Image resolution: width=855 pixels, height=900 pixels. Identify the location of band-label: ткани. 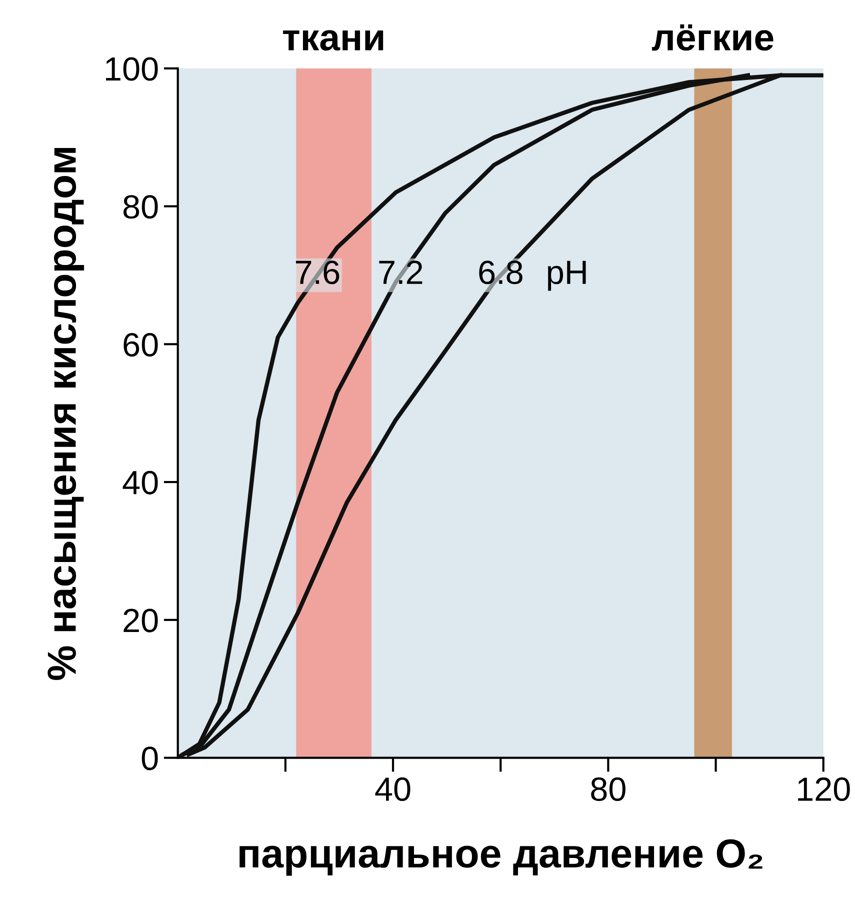
(333, 40).